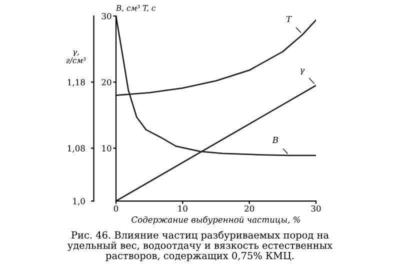  What do you see at coordinates (107, 148) in the screenshot?
I see `y2-tick-label: 10` at bounding box center [107, 148].